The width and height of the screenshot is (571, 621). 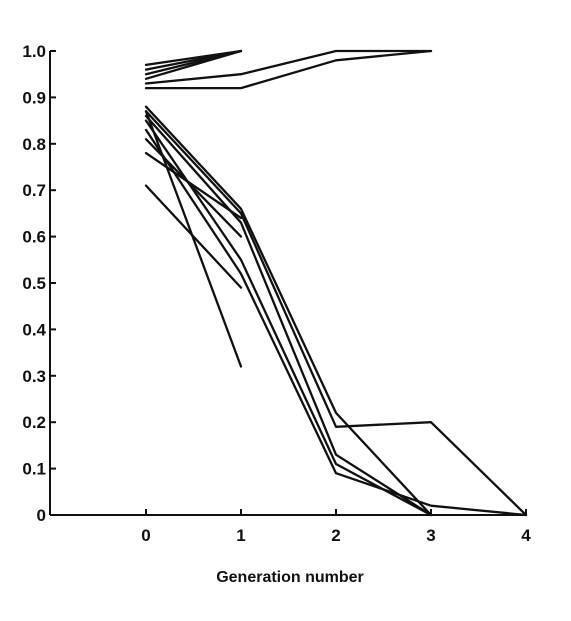 I want to click on y-tick-label: 0.2, so click(x=34, y=422).